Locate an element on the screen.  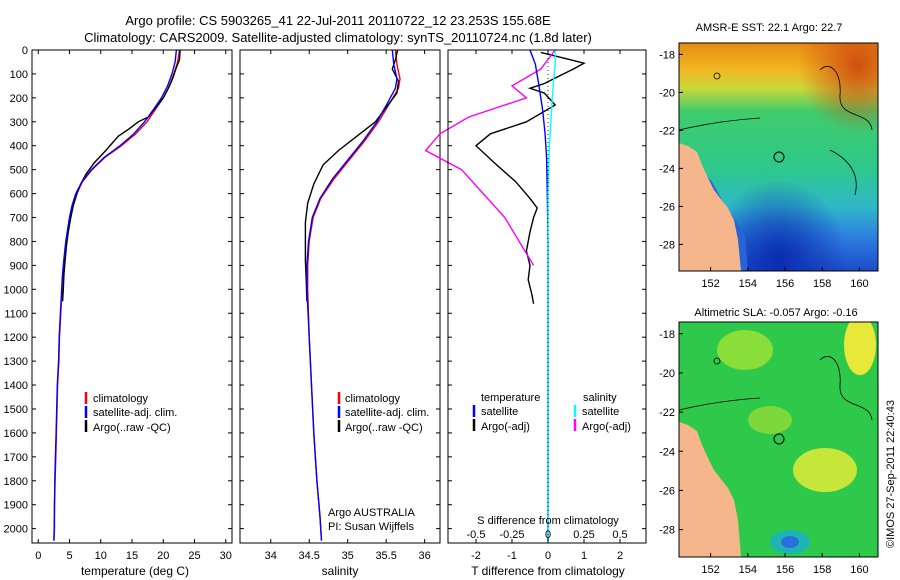
sla-low-blob-core is located at coordinates (790, 542).